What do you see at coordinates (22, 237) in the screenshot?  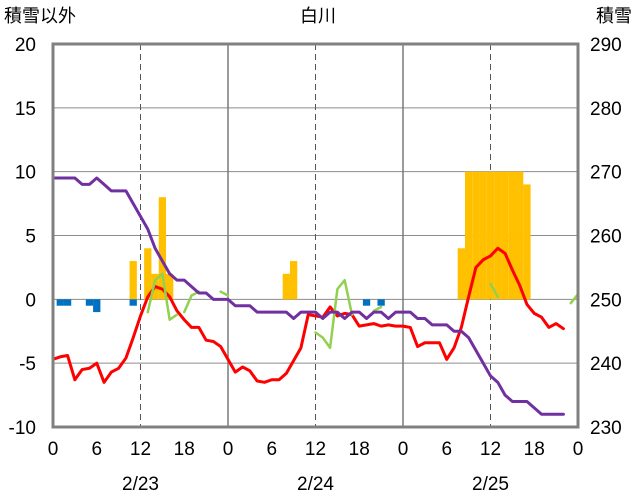 I see `left-axis-ticks: 20 15 10 5 0 -5 -10` at bounding box center [22, 237].